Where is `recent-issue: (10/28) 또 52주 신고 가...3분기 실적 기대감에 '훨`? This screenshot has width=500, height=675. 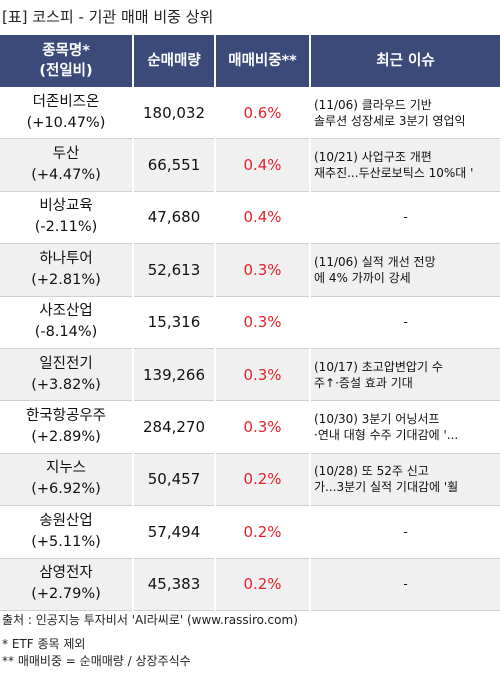
recent-issue: (10/28) 또 52주 신고 가...3분기 실적 기대감에 '훨 is located at coordinates (405, 480).